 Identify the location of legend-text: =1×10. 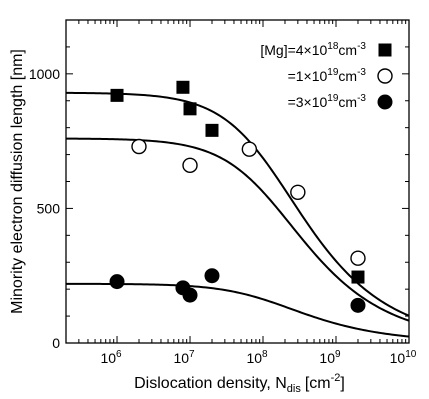
(308, 76).